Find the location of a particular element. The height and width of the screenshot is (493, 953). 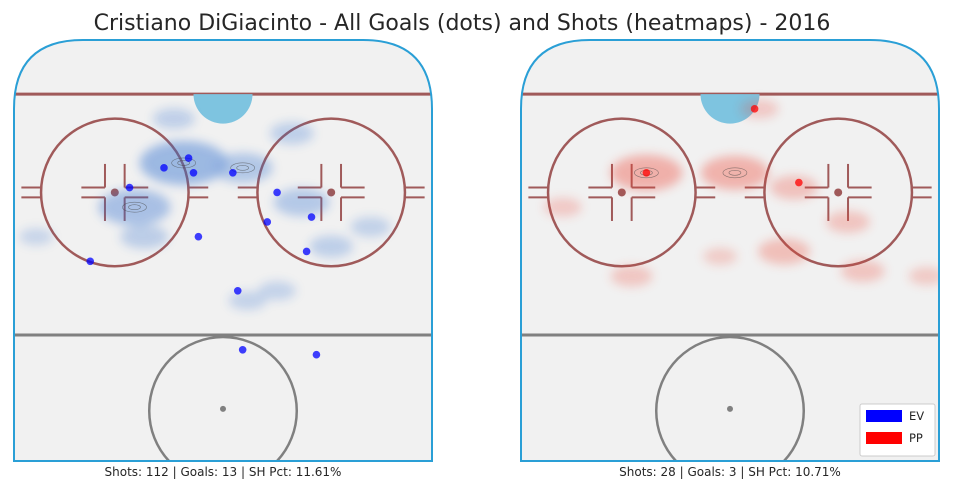

legend: EV PP is located at coordinates (897, 430).